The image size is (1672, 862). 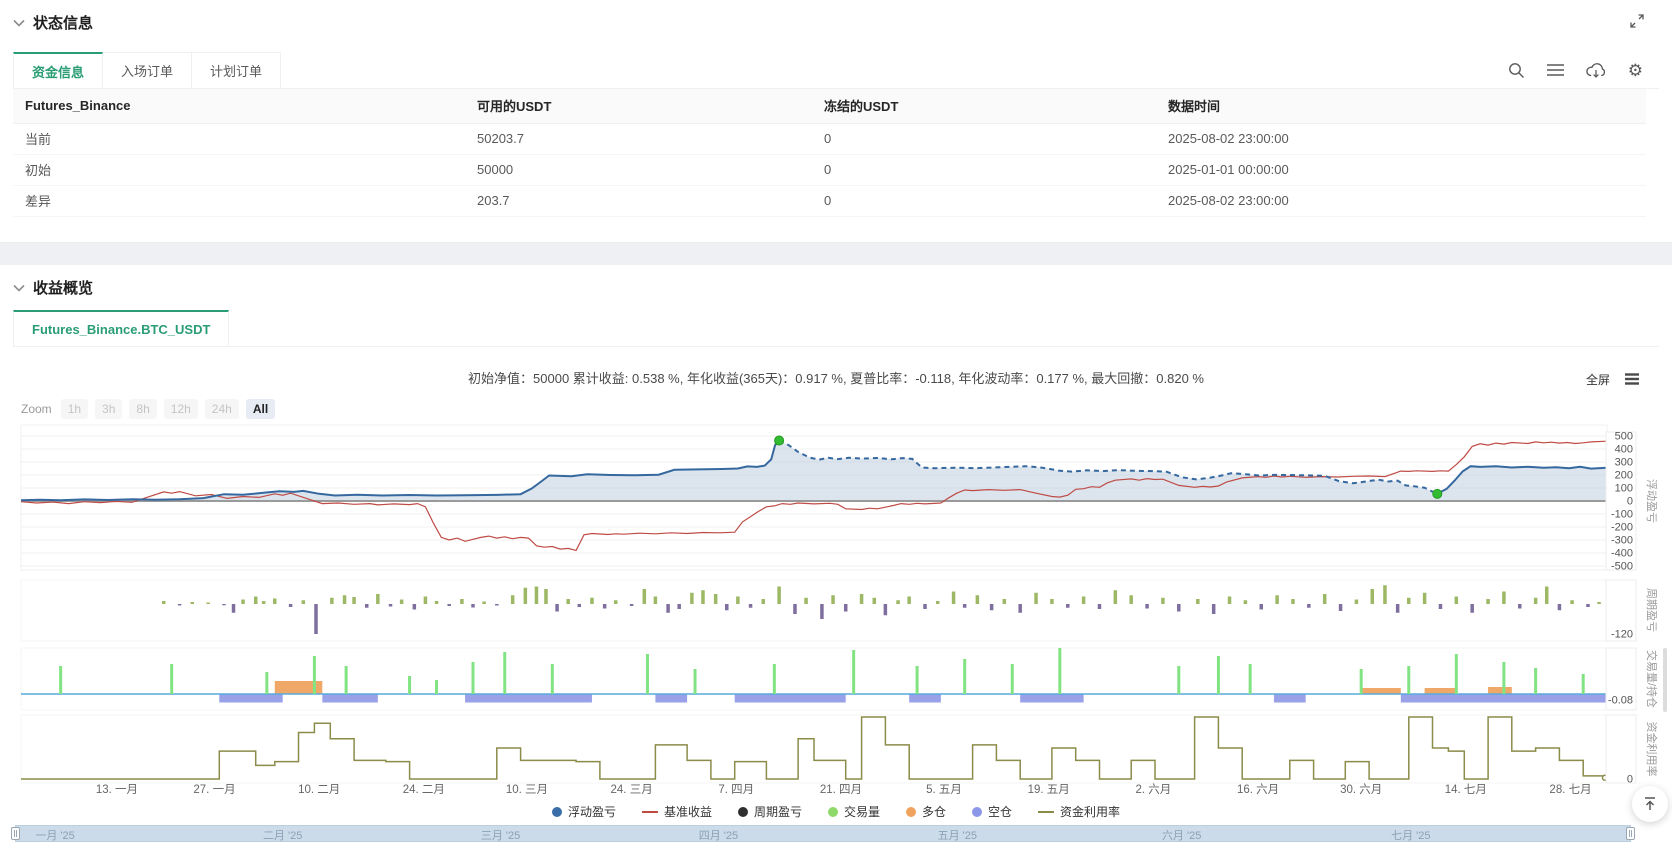 I want to click on funds-table-header: Futures_Binance 可用的USDT 冻结的USDT 数据时间, so click(x=829, y=106).